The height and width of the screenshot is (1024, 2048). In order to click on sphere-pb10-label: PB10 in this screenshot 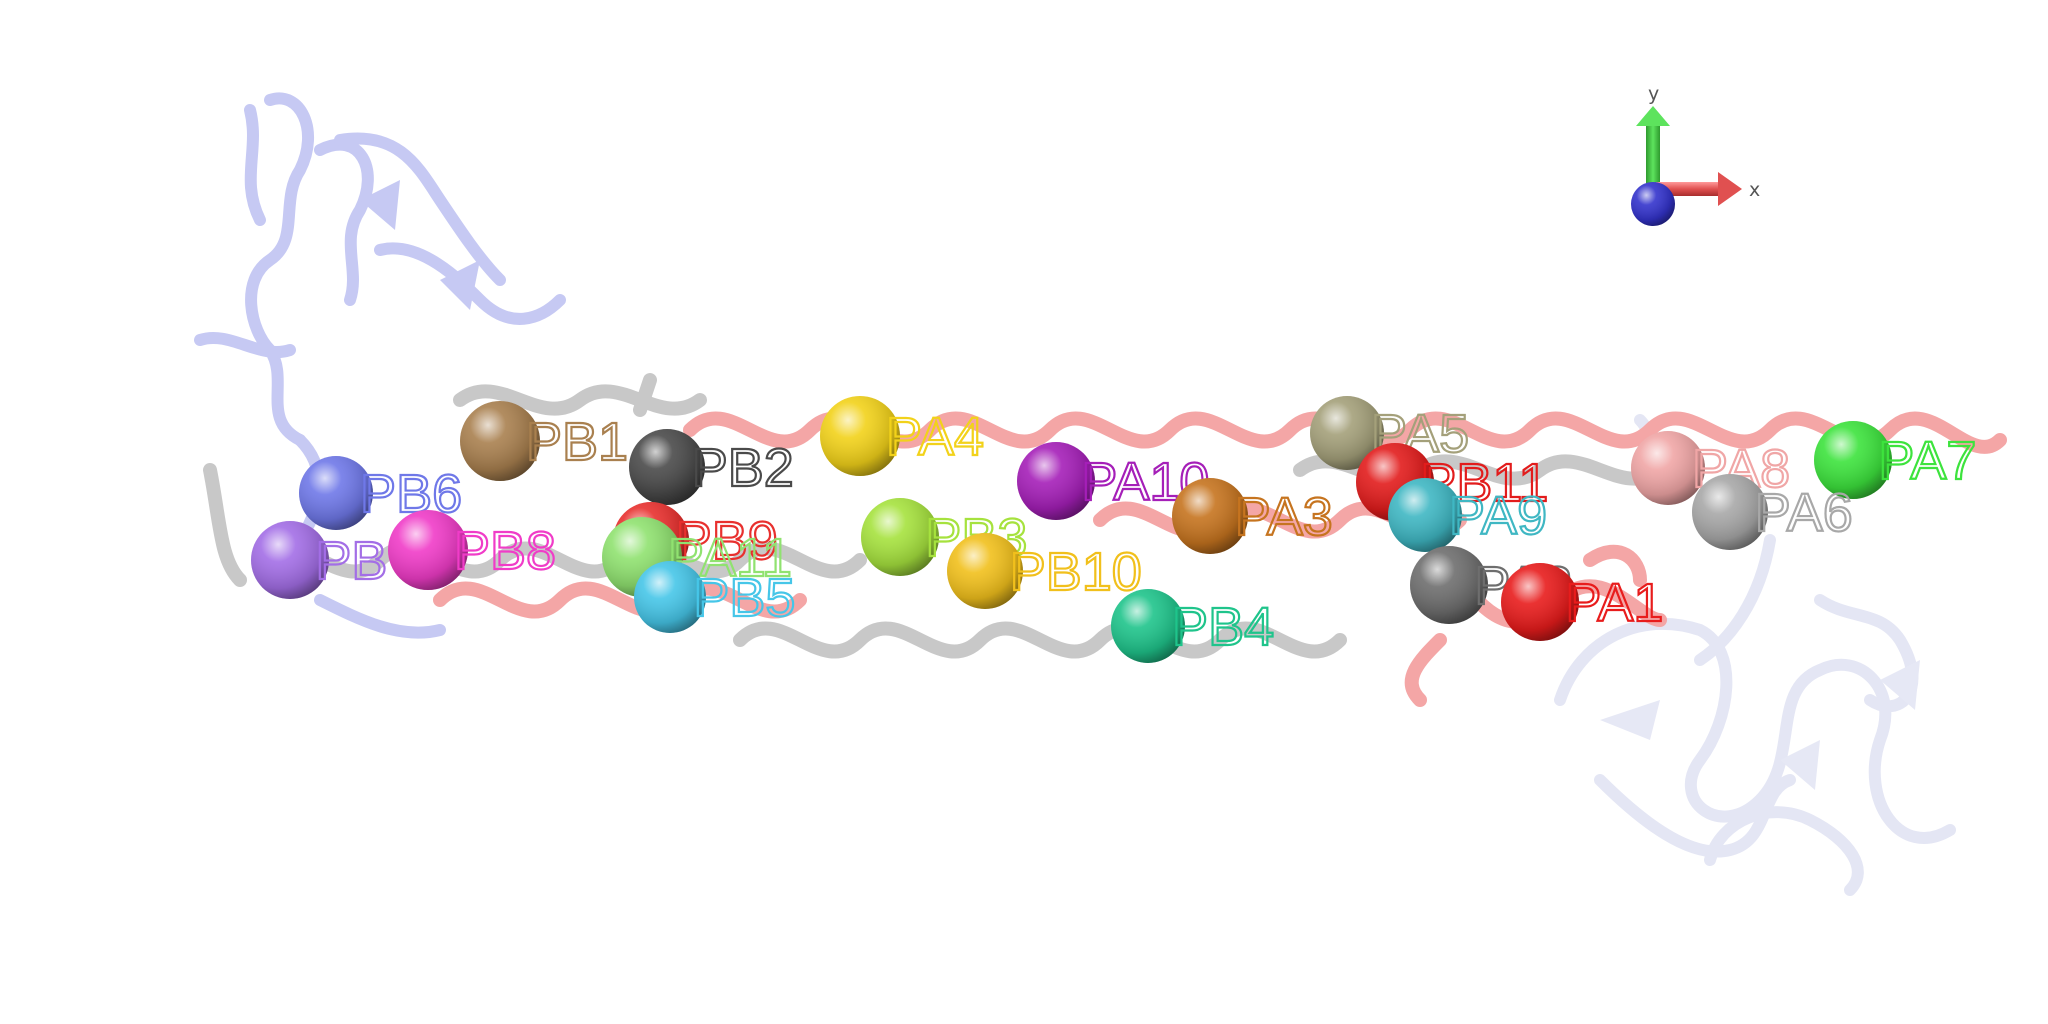, I will do `click(1076, 572)`.